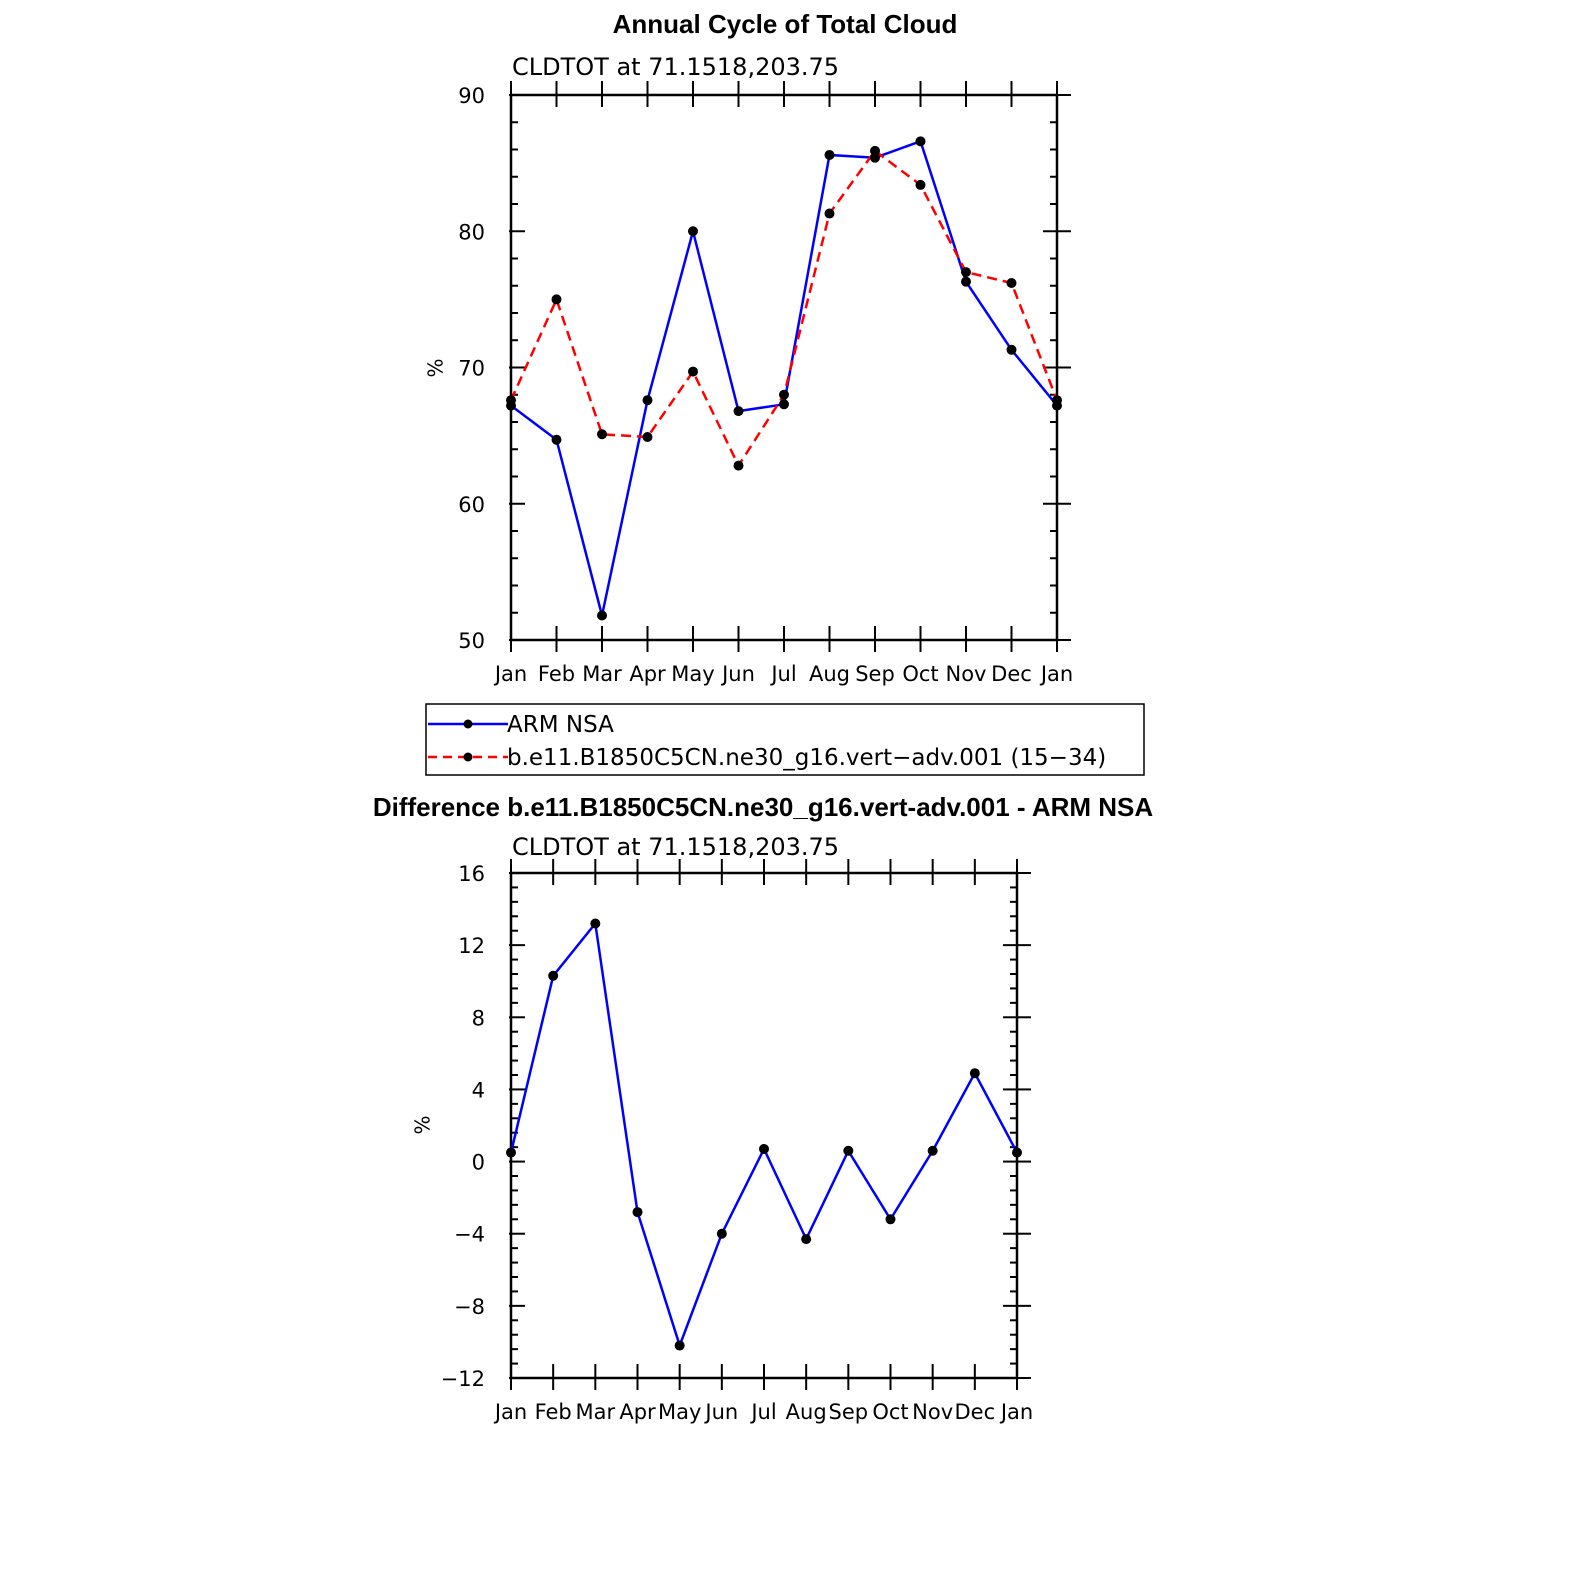 This screenshot has height=1575, width=1575. What do you see at coordinates (637, 1412) in the screenshot?
I see `chart2-xtick-label: Apr` at bounding box center [637, 1412].